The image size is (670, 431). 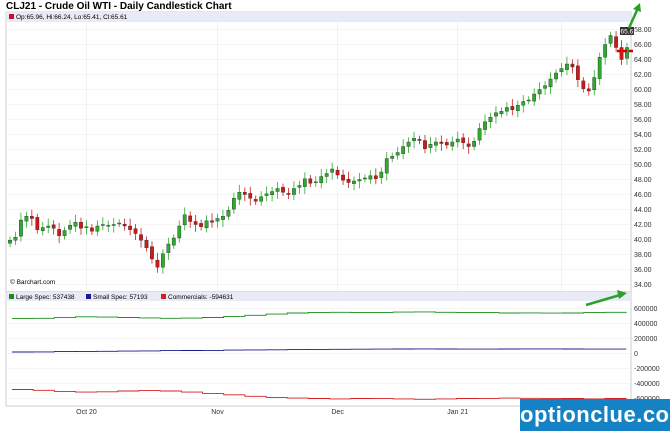 What do you see at coordinates (627, 31) in the screenshot?
I see `last-price-tag` at bounding box center [627, 31].